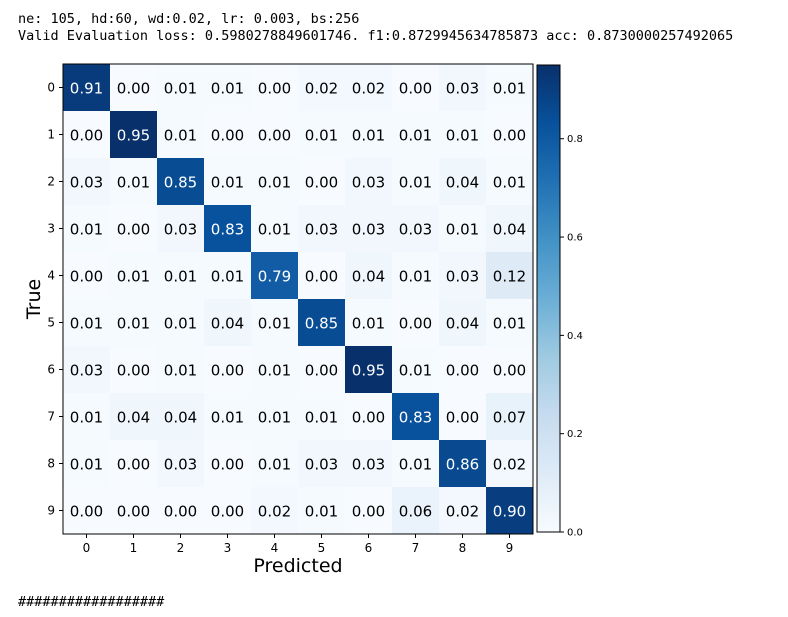 This screenshot has width=788, height=617. Describe the element at coordinates (181, 548) in the screenshot. I see `x-tick-label: 2` at that location.